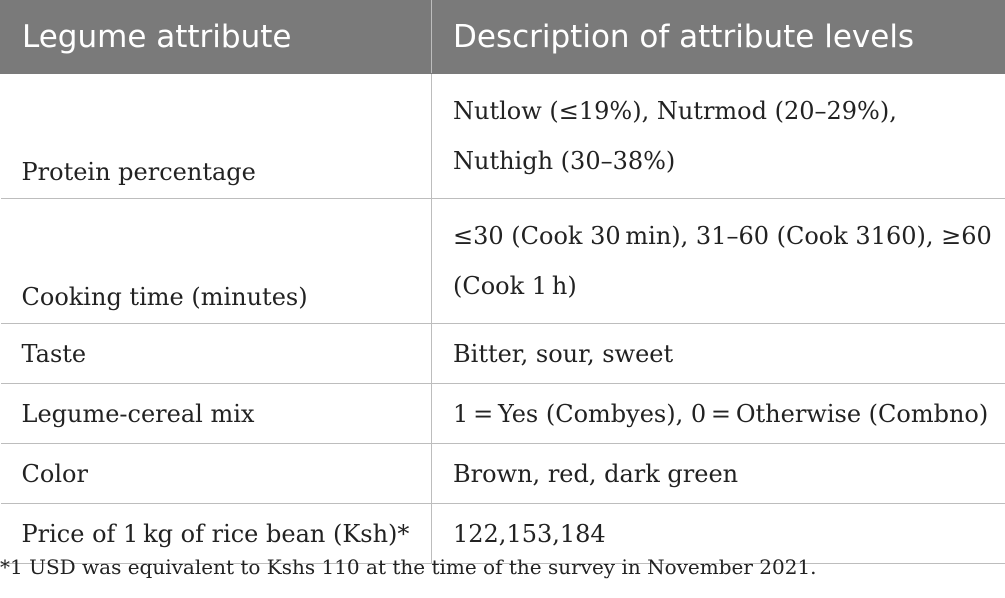  Describe the element at coordinates (718, 533) in the screenshot. I see `description-cell: 122,153,184` at that location.